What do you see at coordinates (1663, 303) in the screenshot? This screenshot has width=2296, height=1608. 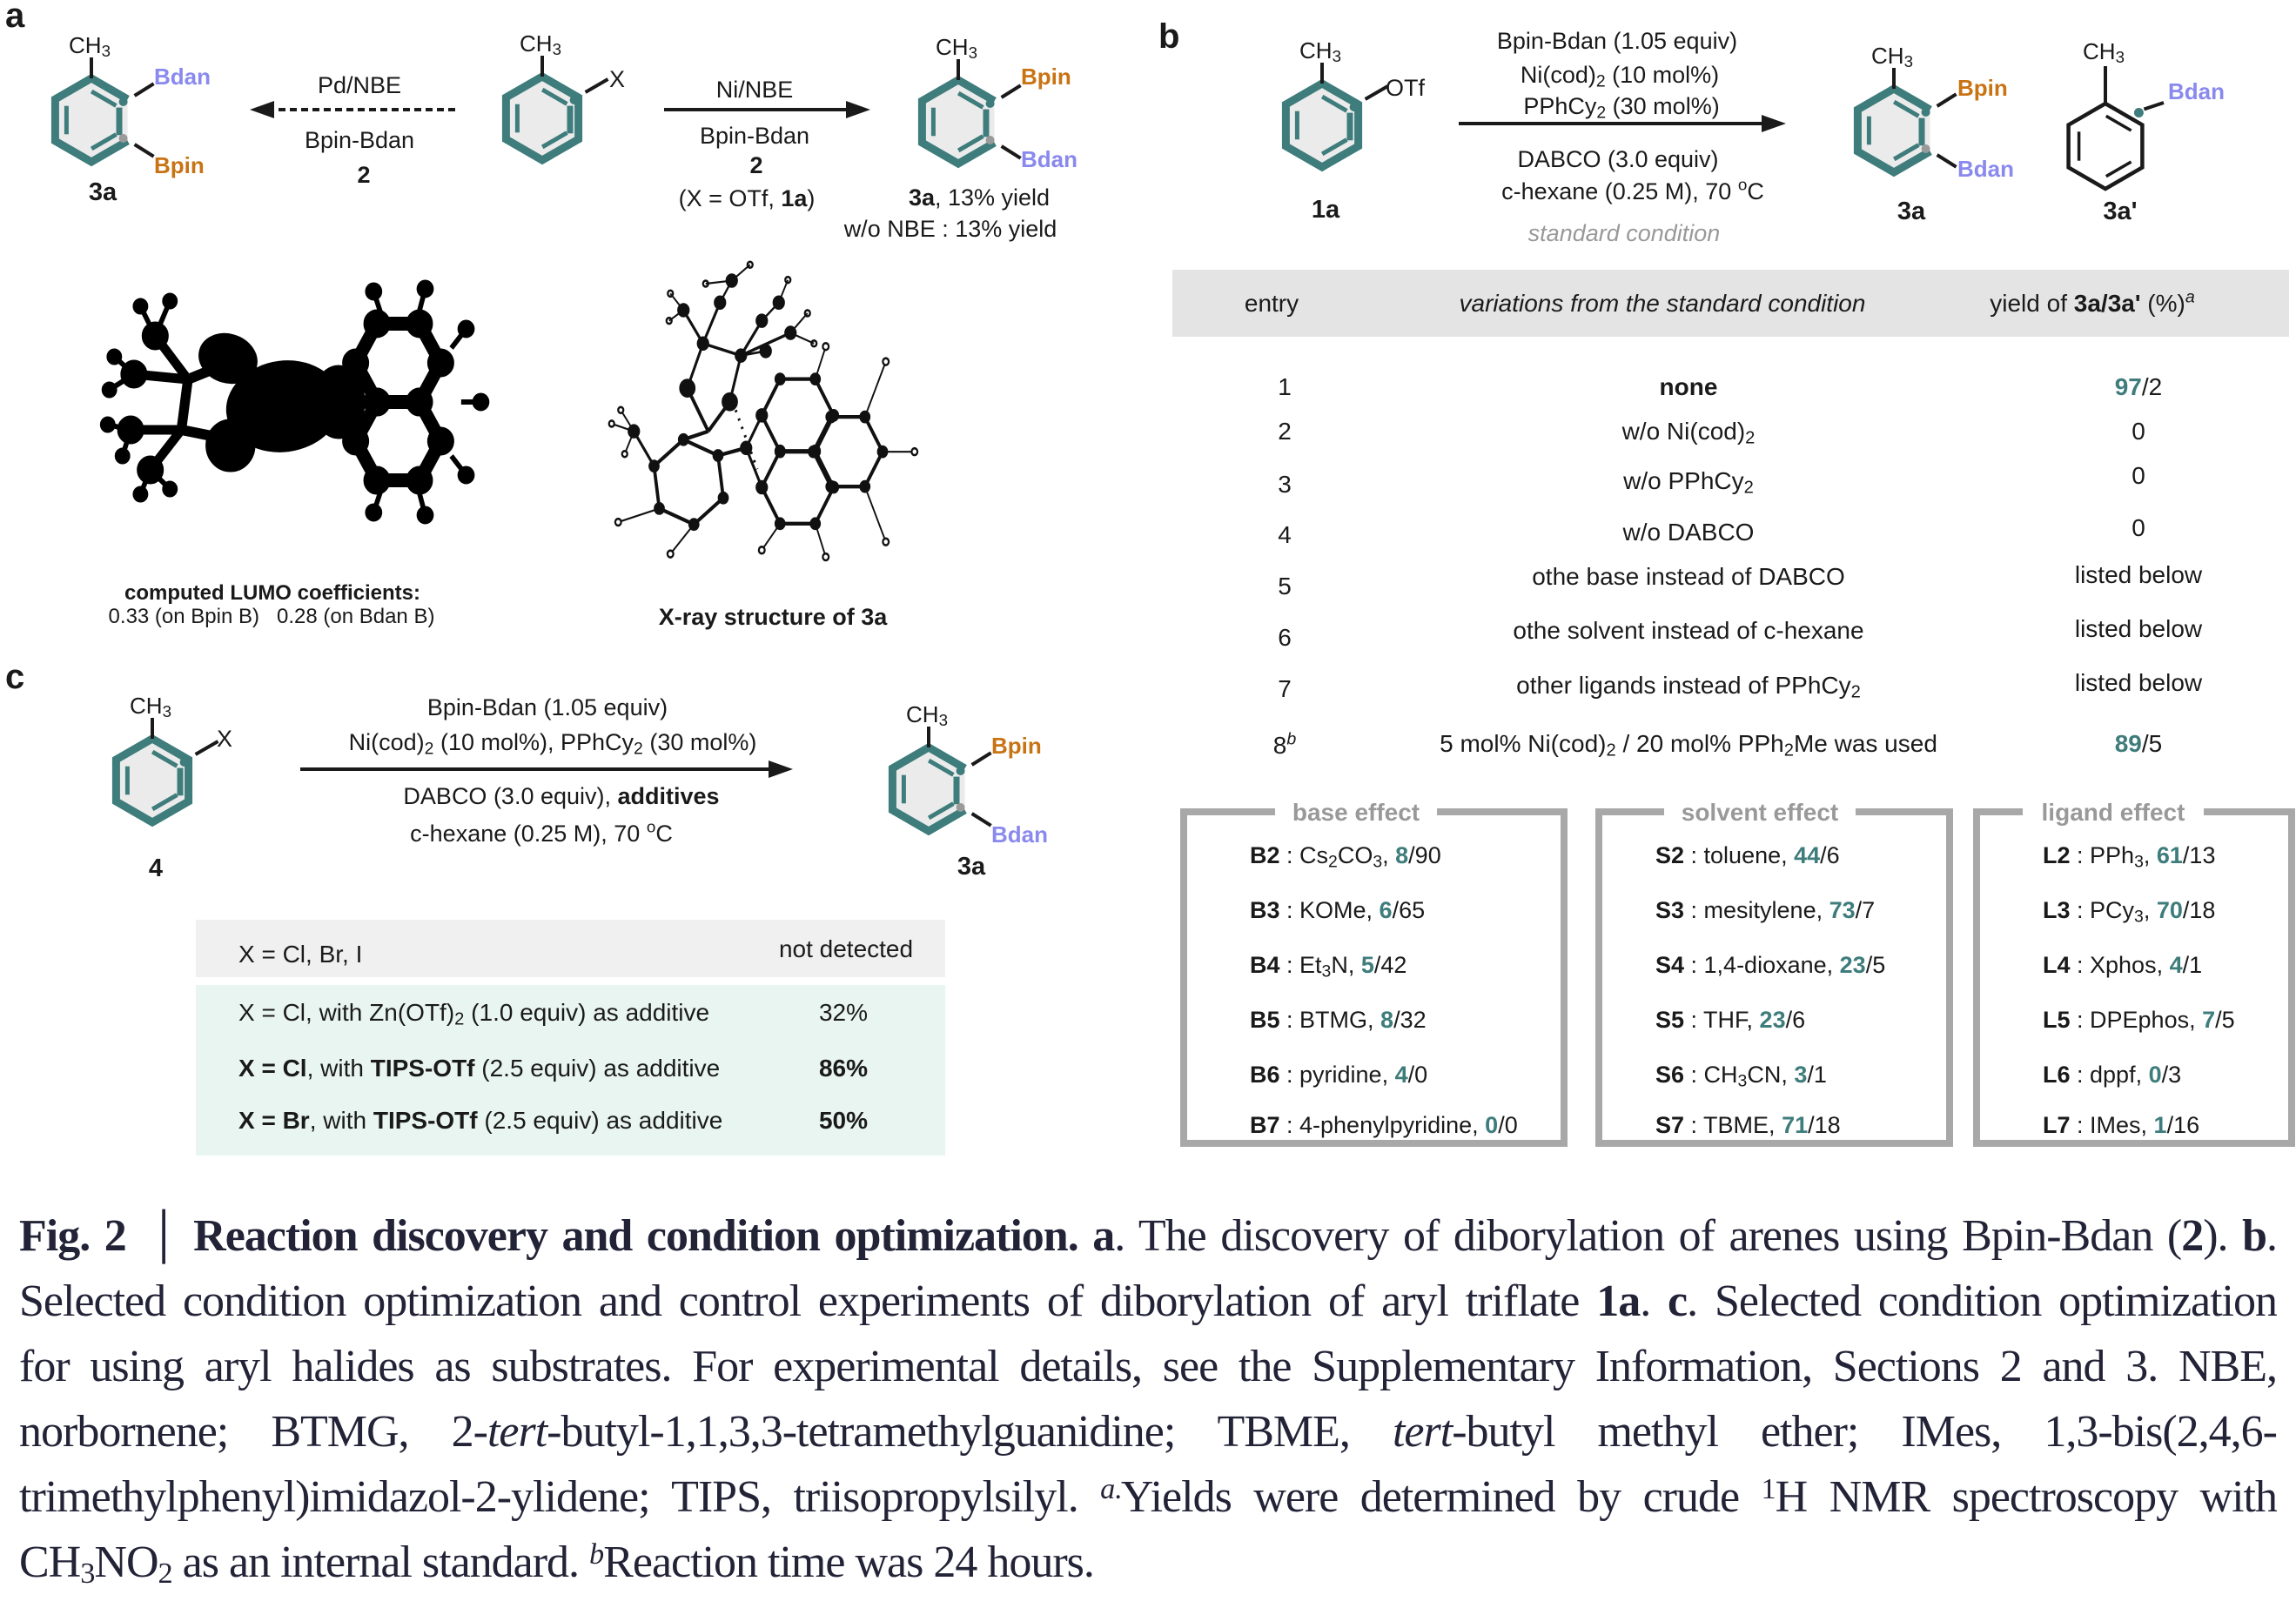 I see `svg-text:variations from the standard c: variations from the standard condition` at bounding box center [1663, 303].